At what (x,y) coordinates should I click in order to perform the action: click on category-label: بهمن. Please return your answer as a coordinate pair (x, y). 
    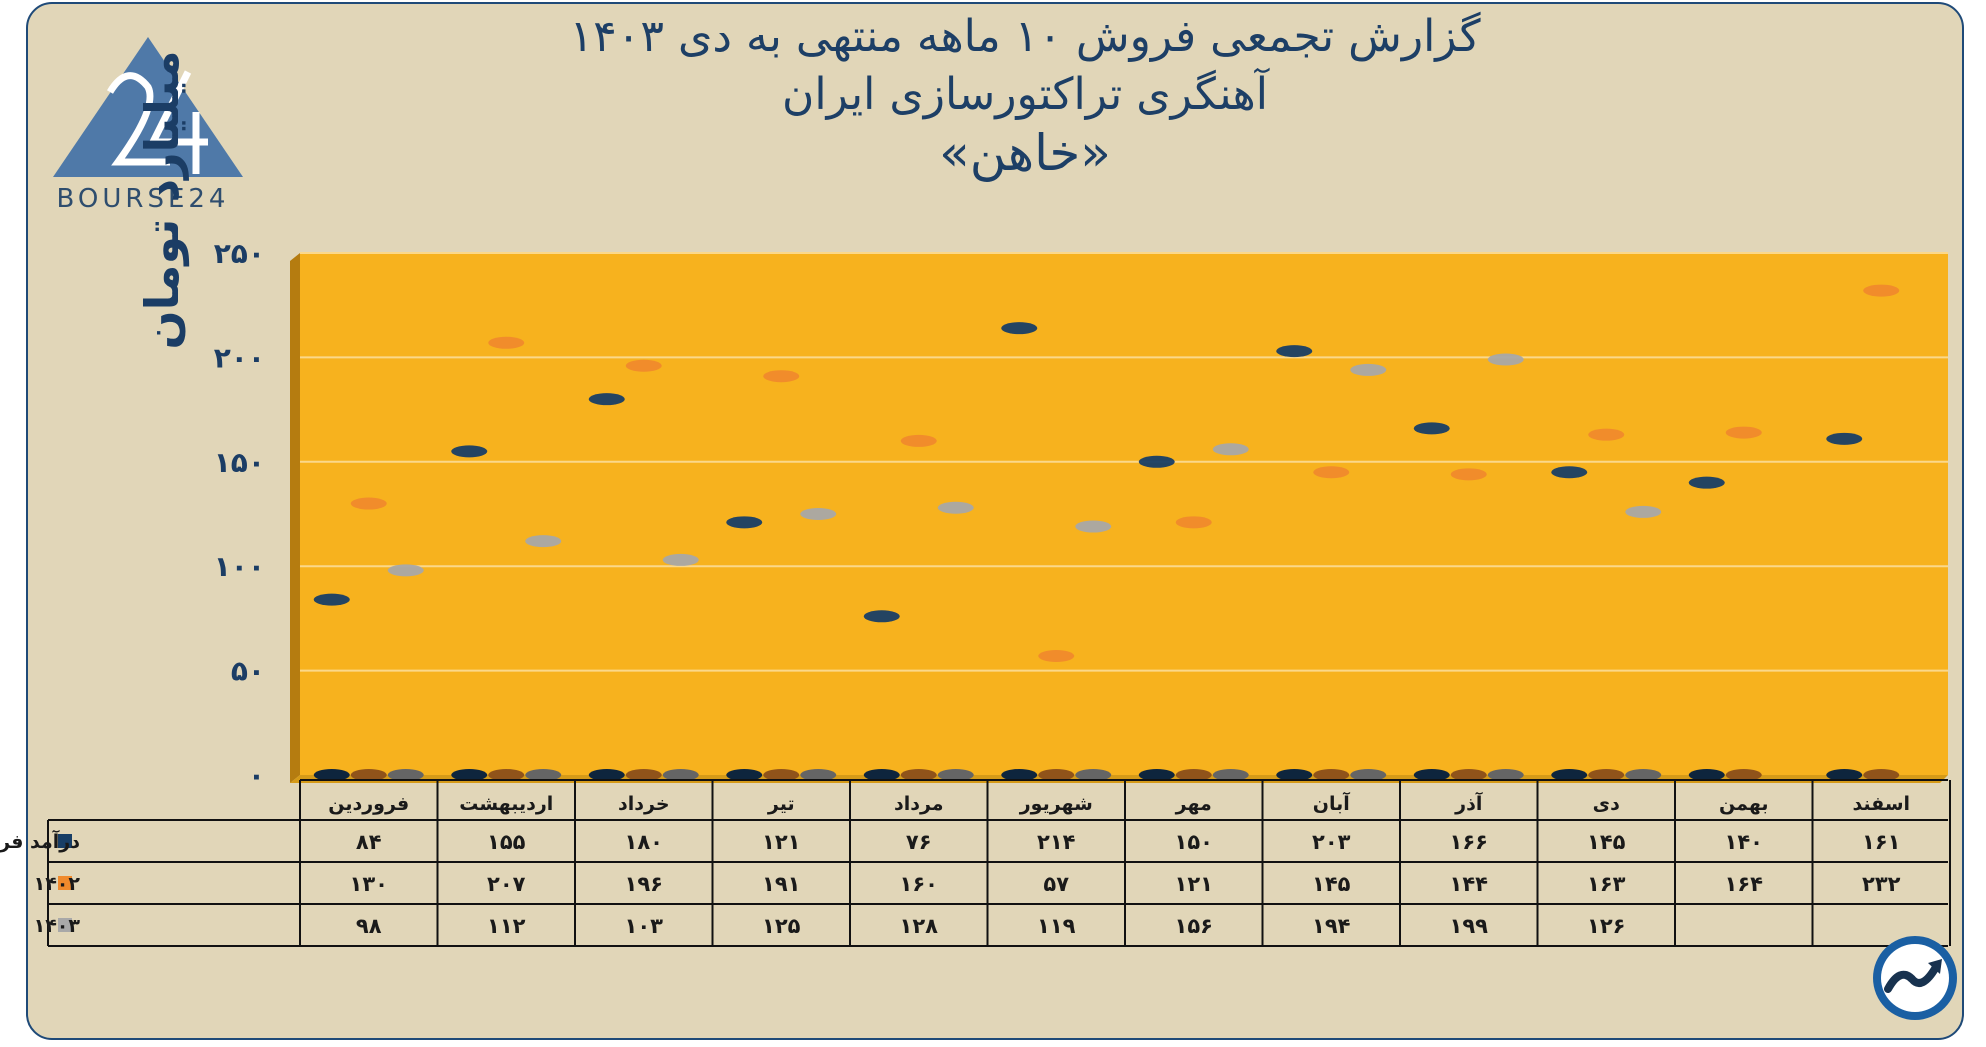
    Looking at the image, I should click on (1744, 804).